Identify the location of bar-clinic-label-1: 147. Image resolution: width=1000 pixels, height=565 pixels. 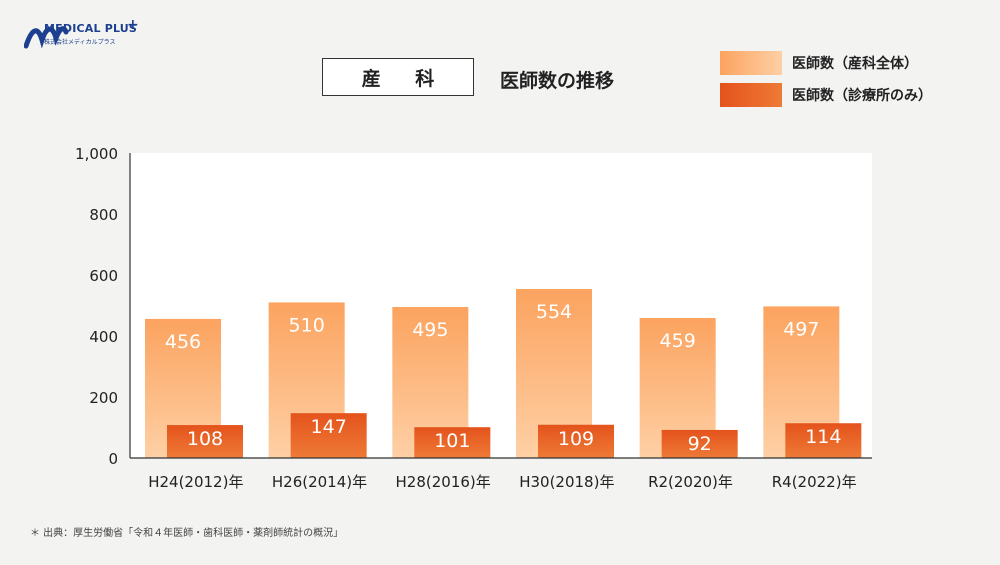
(329, 427).